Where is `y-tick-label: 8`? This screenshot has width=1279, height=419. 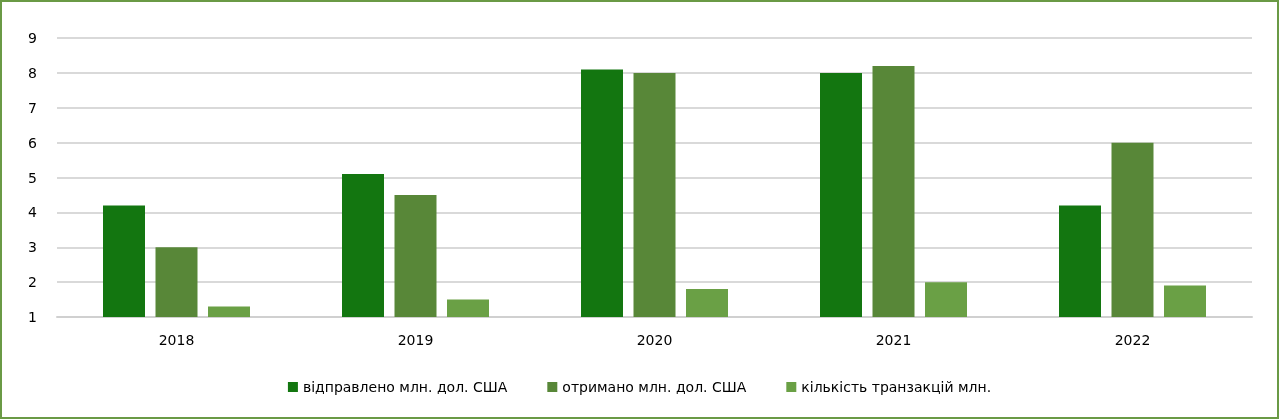
y-tick-label: 8 is located at coordinates (32, 72).